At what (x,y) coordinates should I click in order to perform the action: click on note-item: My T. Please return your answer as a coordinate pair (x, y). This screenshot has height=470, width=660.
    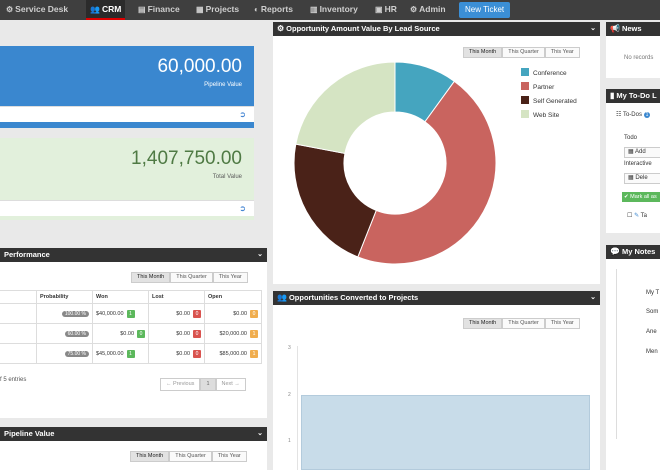
    Looking at the image, I should click on (653, 293).